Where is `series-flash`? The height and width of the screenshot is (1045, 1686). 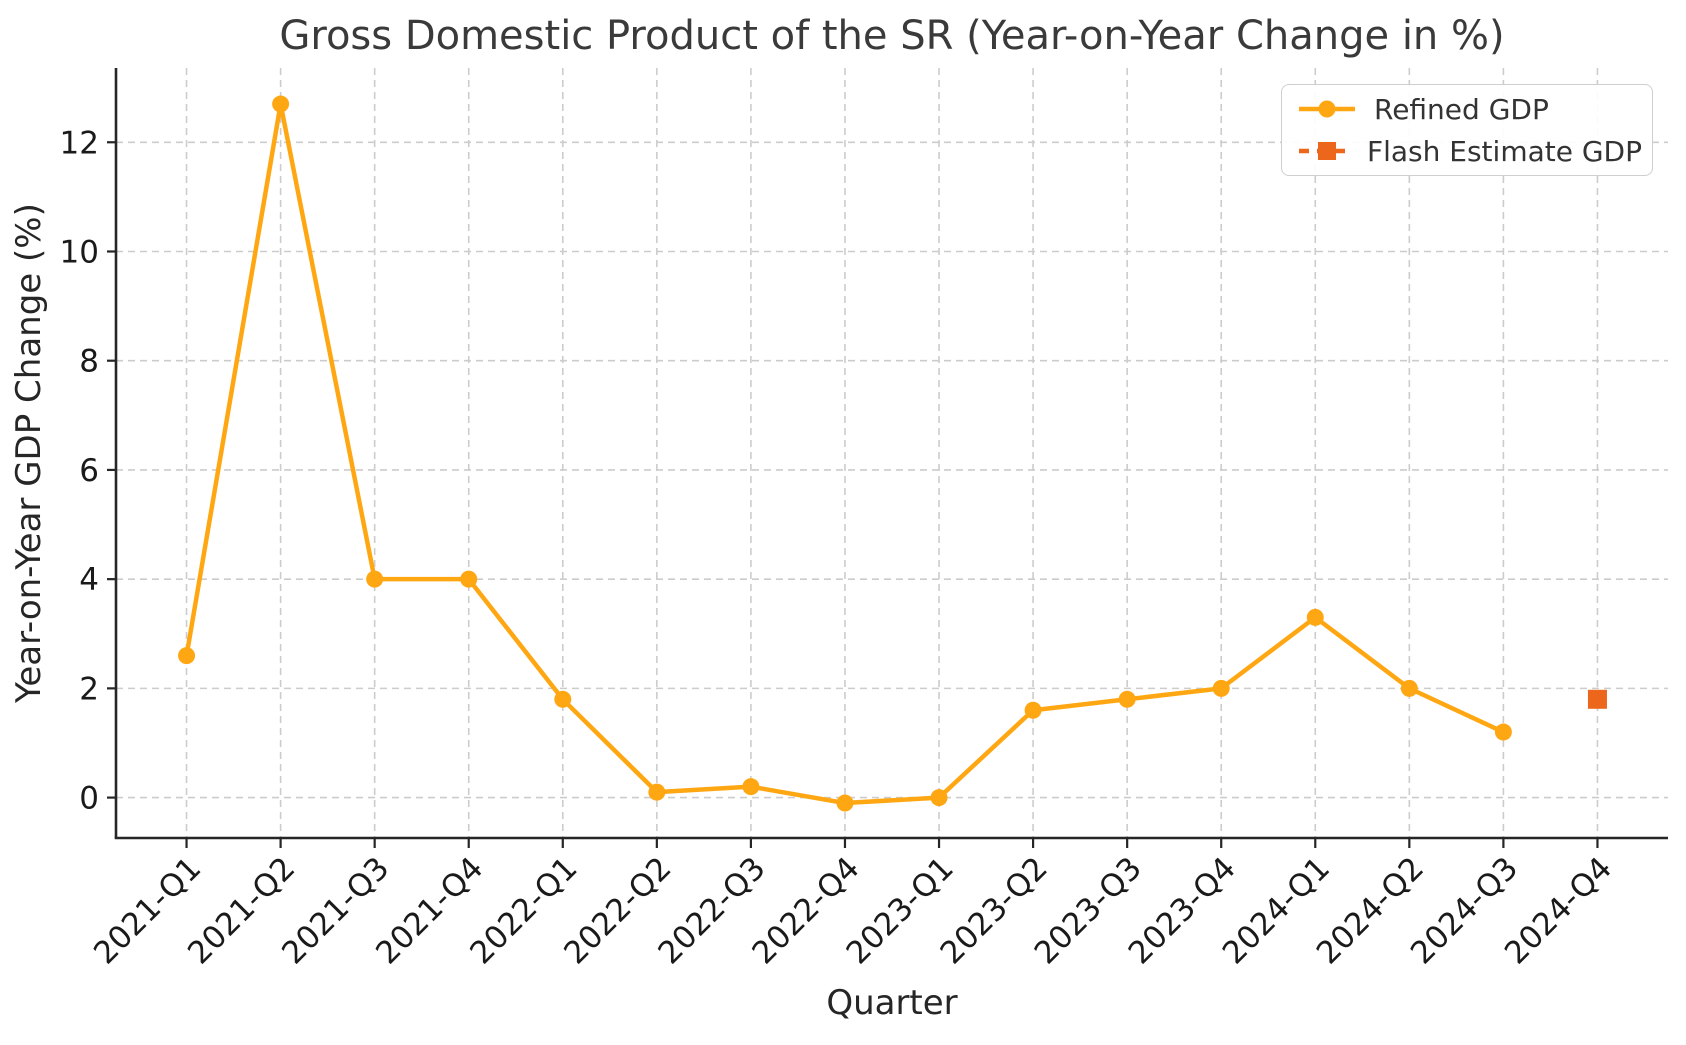
series-flash is located at coordinates (1597, 699).